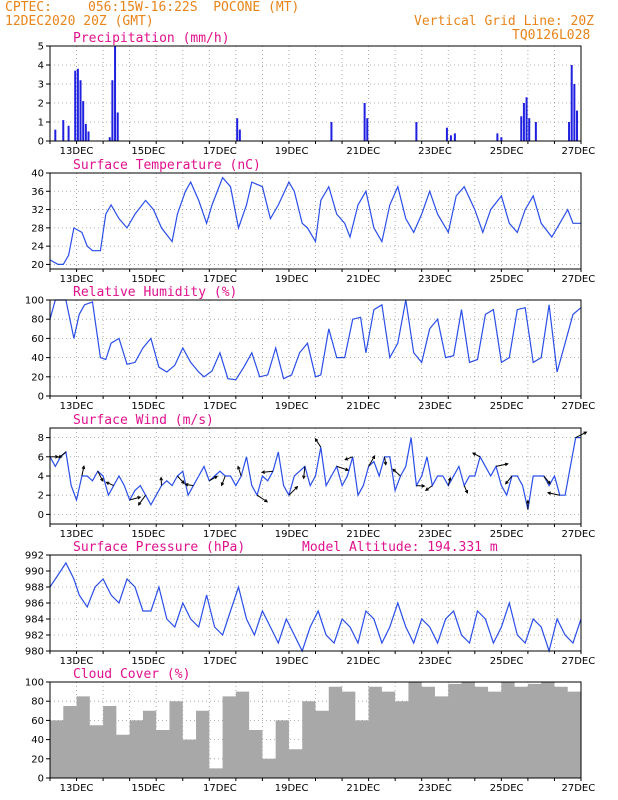  I want to click on cloud-cover-xtick-label: 13DEC, so click(77, 788).